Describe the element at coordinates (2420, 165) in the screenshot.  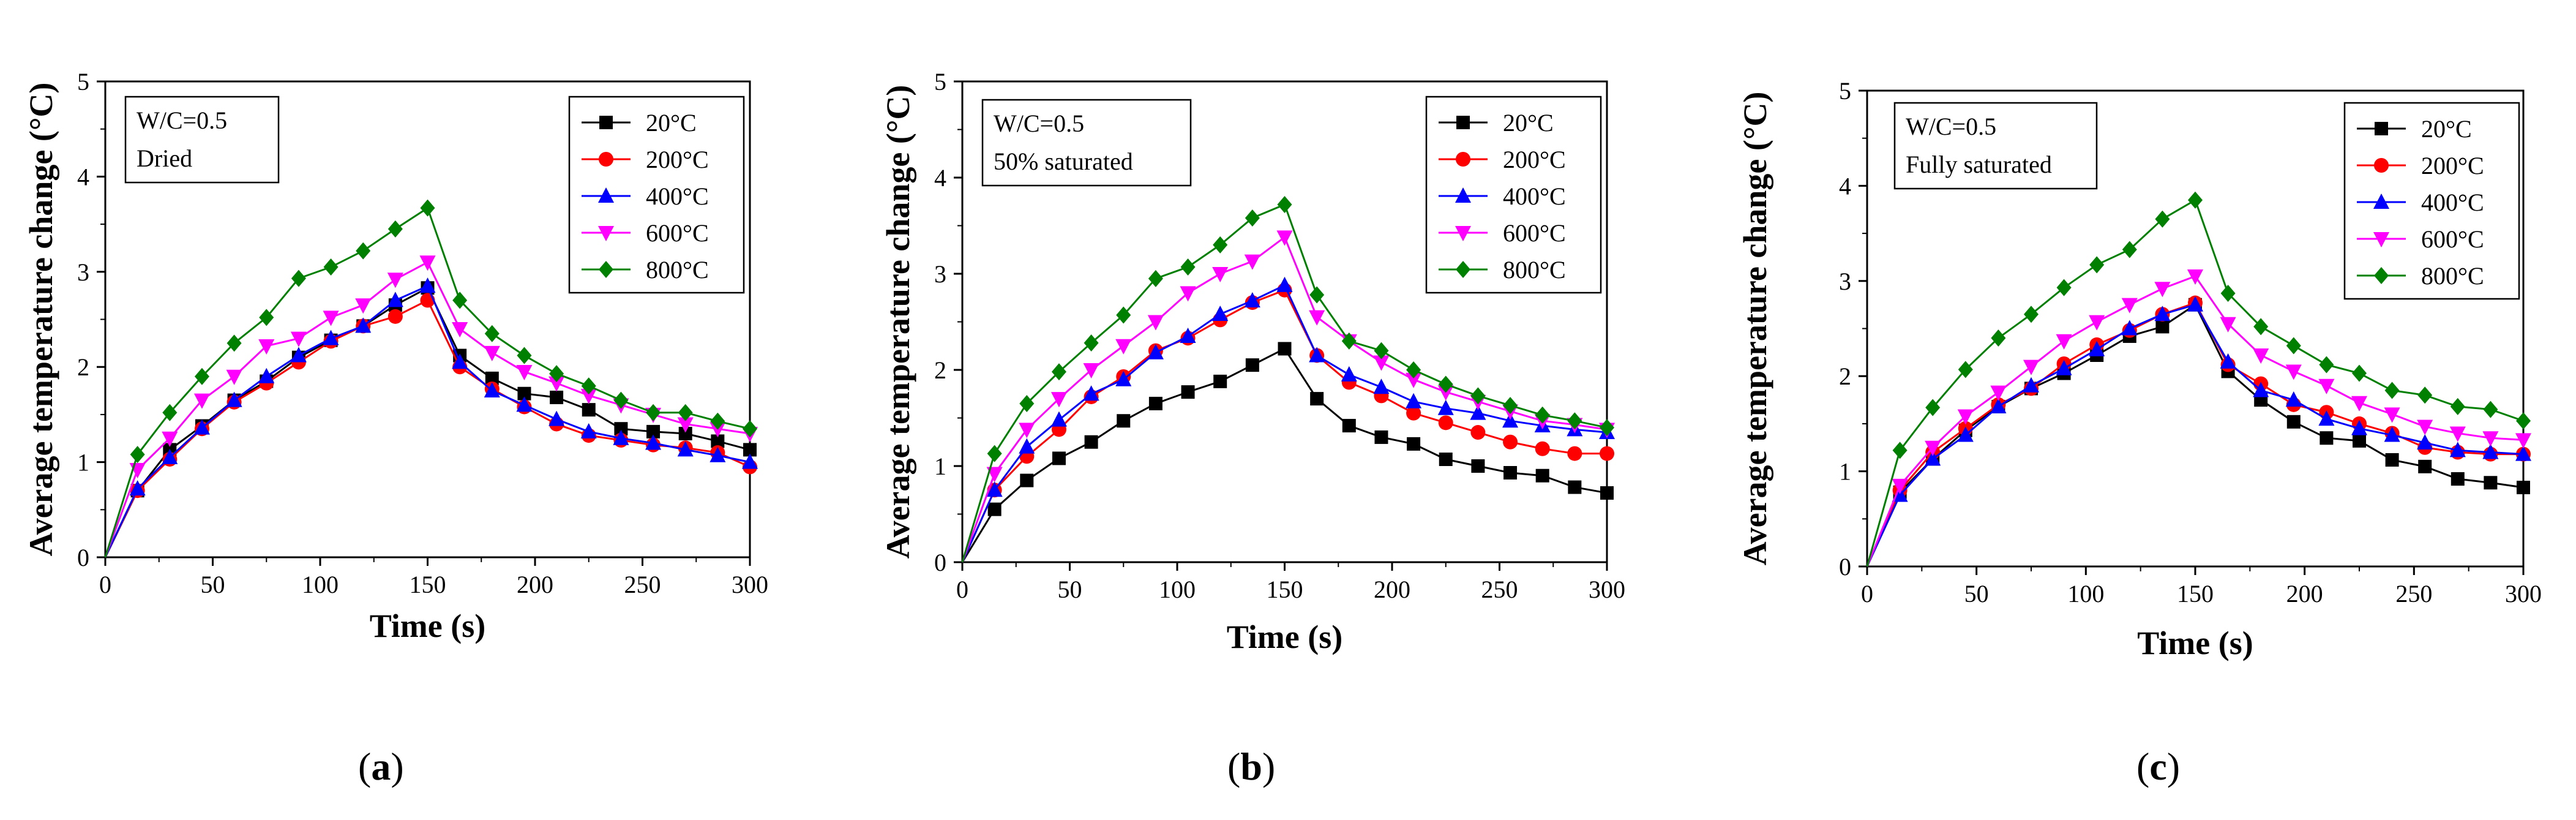
I see `legend-entry: 200°C` at that location.